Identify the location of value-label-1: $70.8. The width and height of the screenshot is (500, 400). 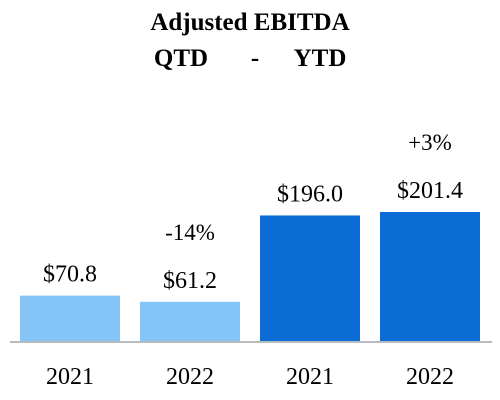
(70, 275).